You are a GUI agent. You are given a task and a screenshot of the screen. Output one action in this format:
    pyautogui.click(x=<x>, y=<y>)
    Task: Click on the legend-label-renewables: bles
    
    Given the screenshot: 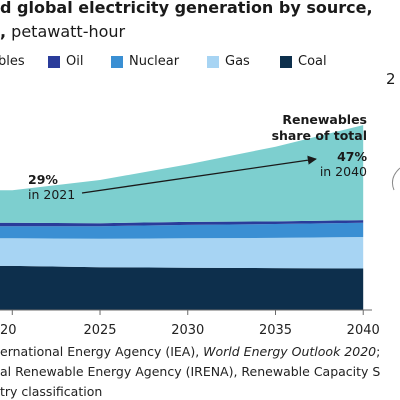 What is the action you would take?
    pyautogui.click(x=12, y=61)
    